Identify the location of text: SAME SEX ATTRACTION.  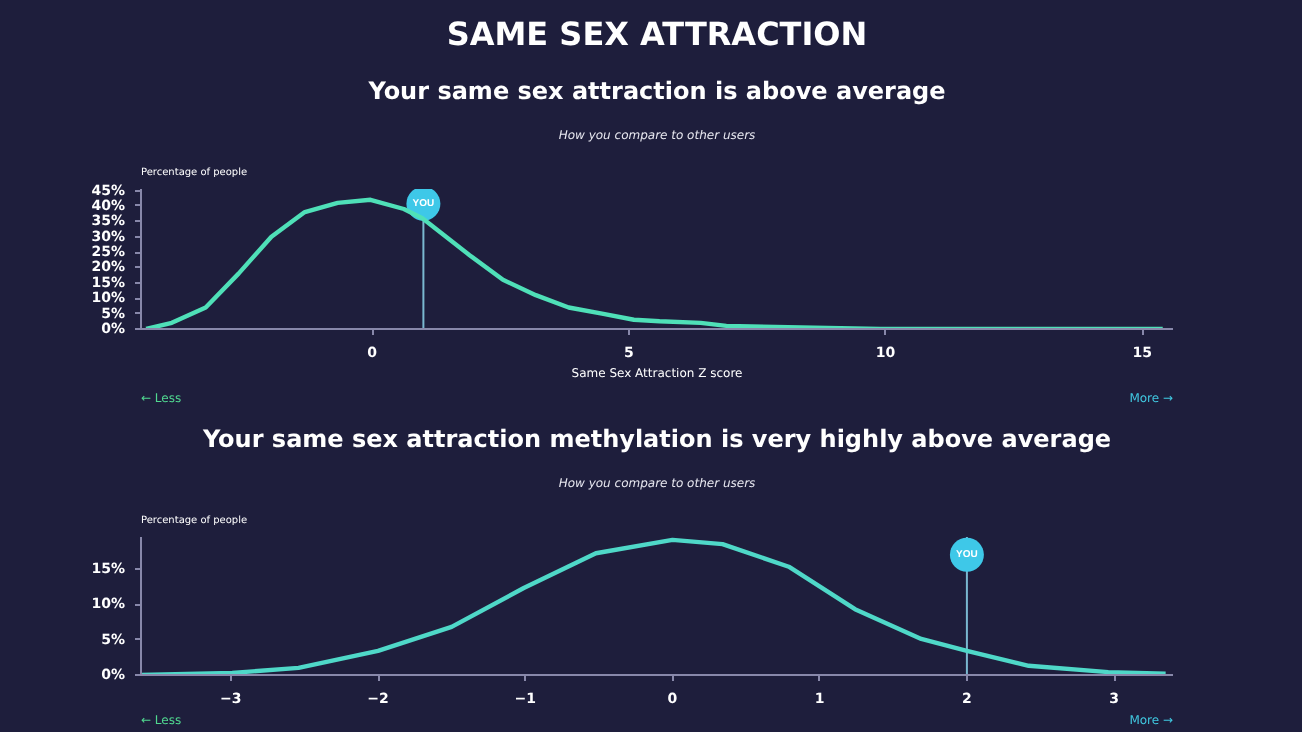
(657, 34).